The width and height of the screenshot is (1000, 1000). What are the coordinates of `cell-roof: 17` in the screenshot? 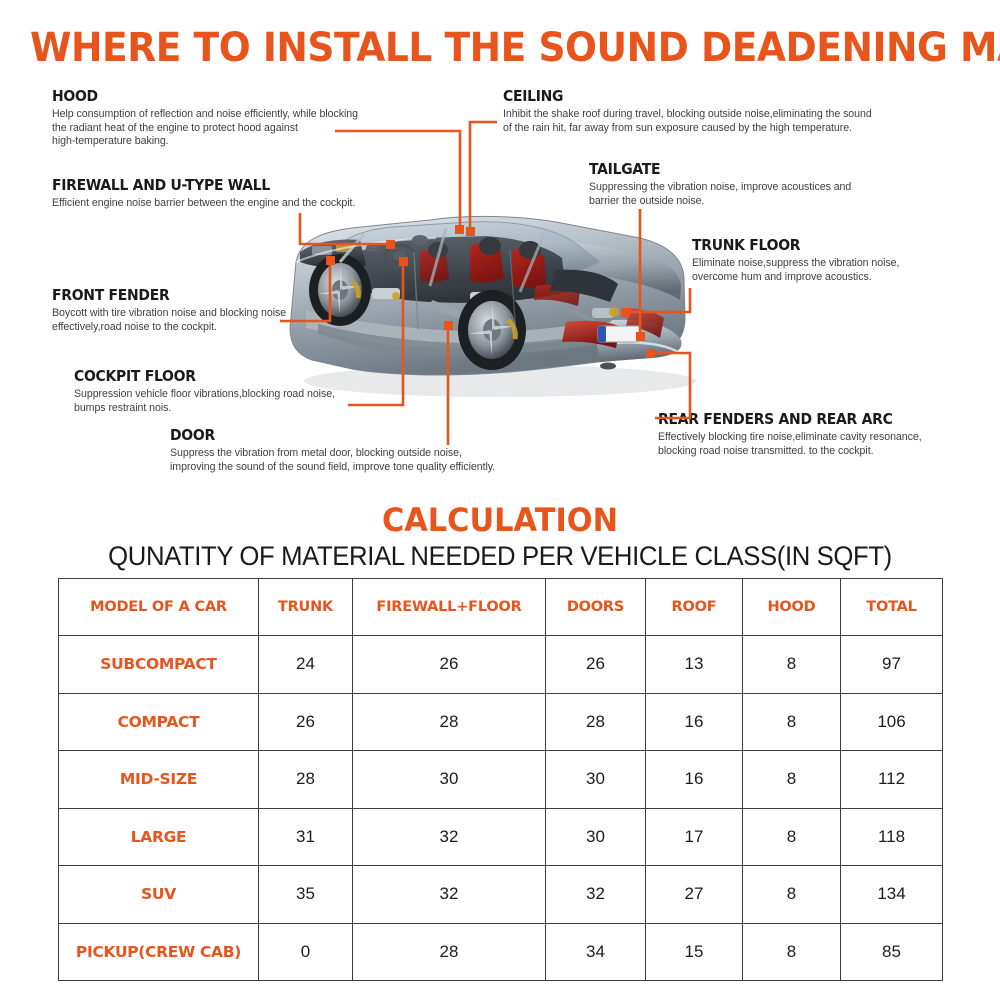 It's located at (694, 836).